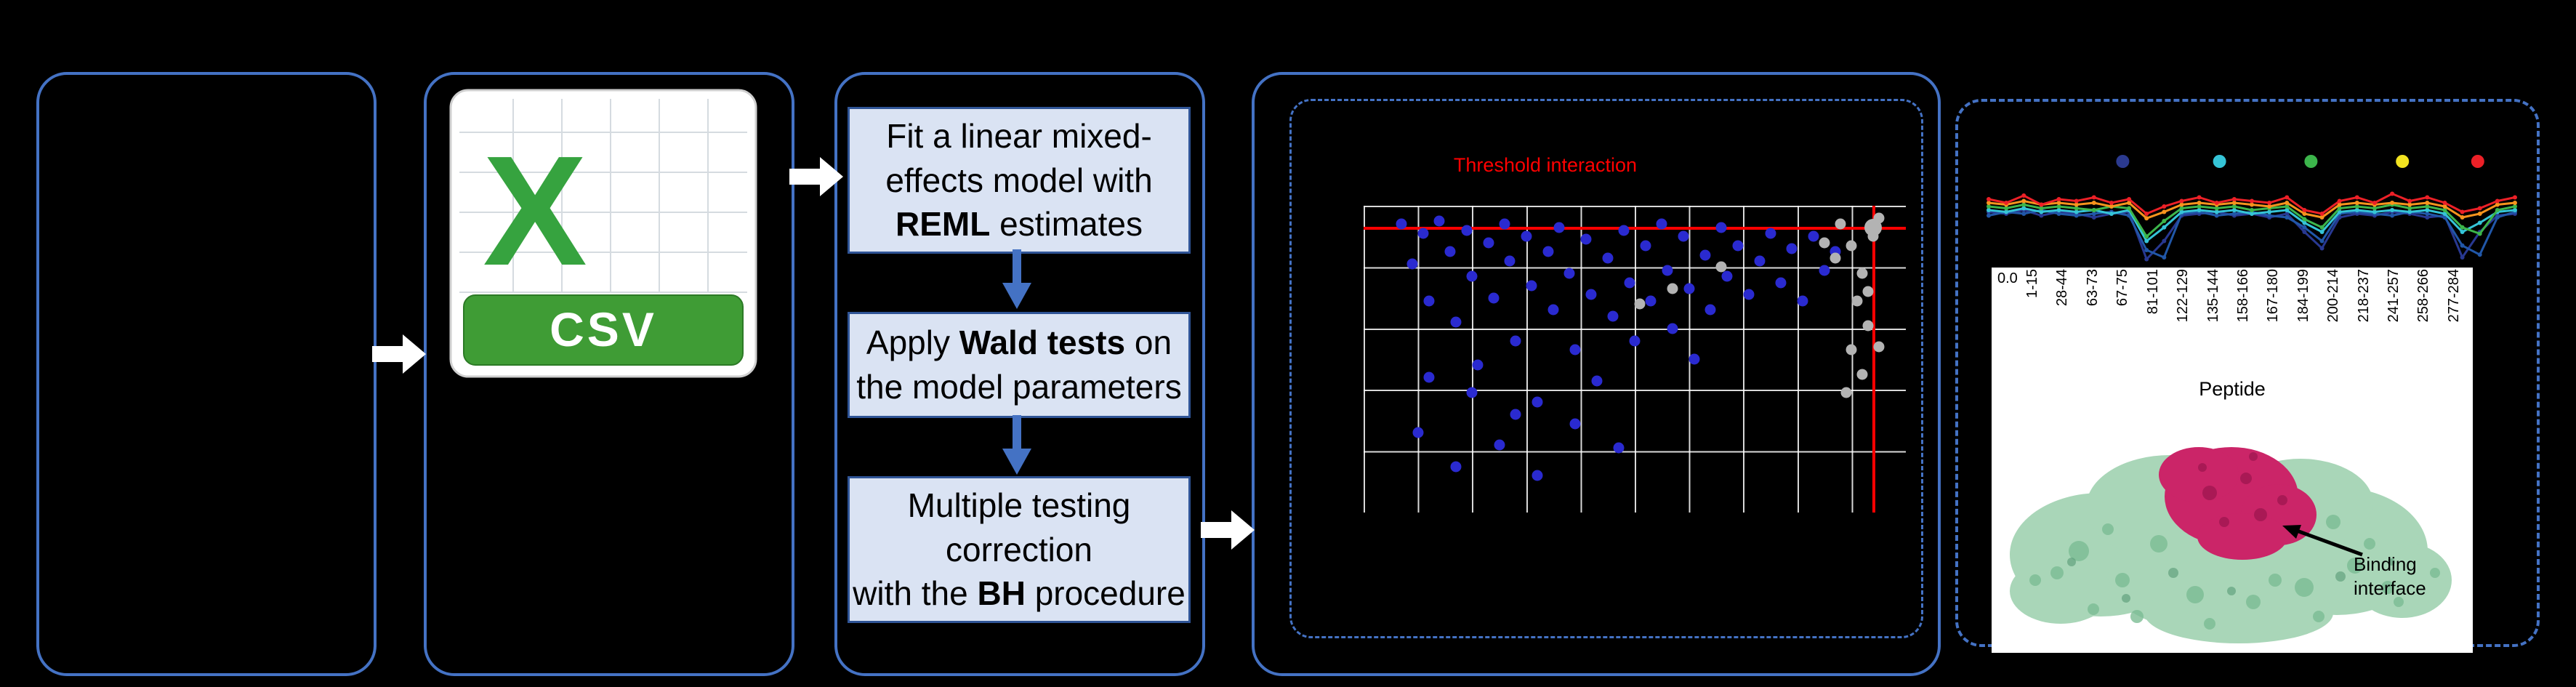 The image size is (2576, 687). What do you see at coordinates (2062, 288) in the screenshot?
I see `tick-label: 28-44` at bounding box center [2062, 288].